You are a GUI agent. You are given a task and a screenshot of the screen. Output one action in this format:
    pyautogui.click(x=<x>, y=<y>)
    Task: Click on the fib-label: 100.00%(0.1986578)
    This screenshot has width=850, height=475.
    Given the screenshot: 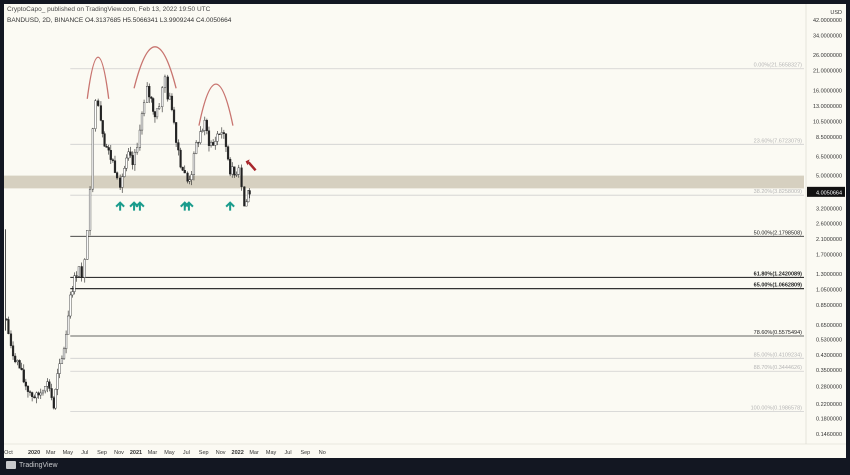 What is the action you would take?
    pyautogui.click(x=777, y=408)
    